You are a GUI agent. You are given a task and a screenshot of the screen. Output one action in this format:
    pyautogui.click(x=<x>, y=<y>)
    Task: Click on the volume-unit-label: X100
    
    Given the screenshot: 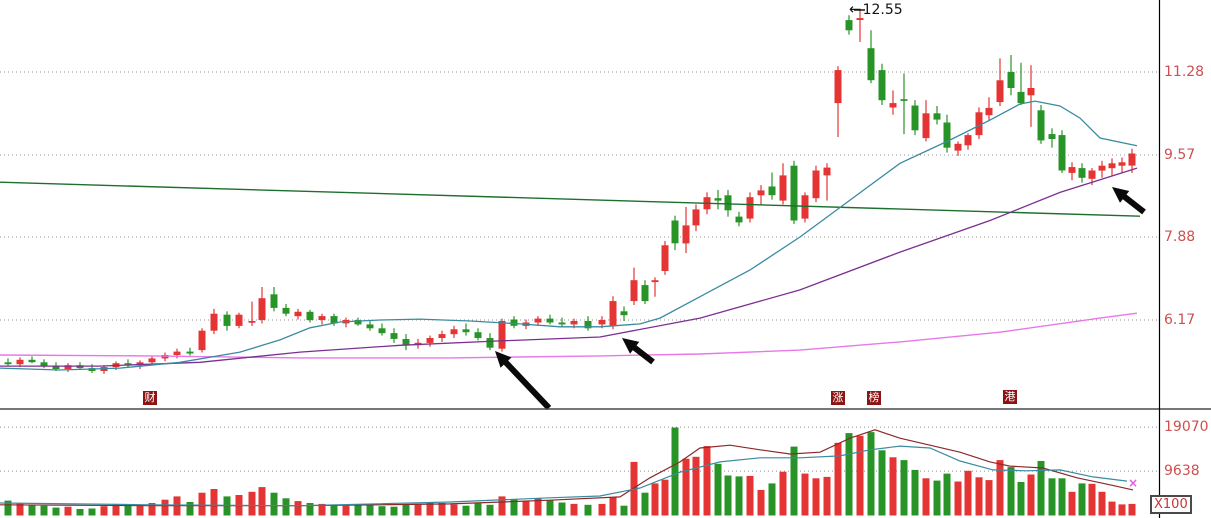 What is the action you would take?
    pyautogui.click(x=1171, y=504)
    